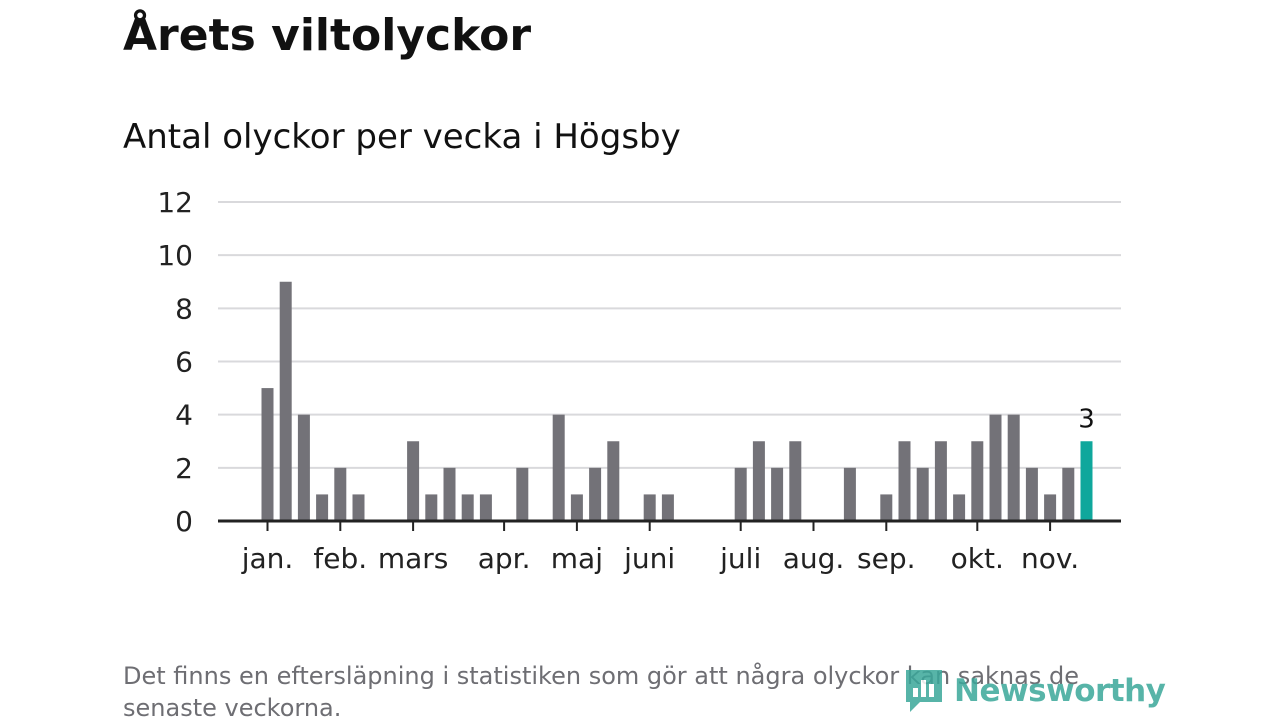 The image size is (1280, 724). What do you see at coordinates (1086, 419) in the screenshot?
I see `data-label: 3` at bounding box center [1086, 419].